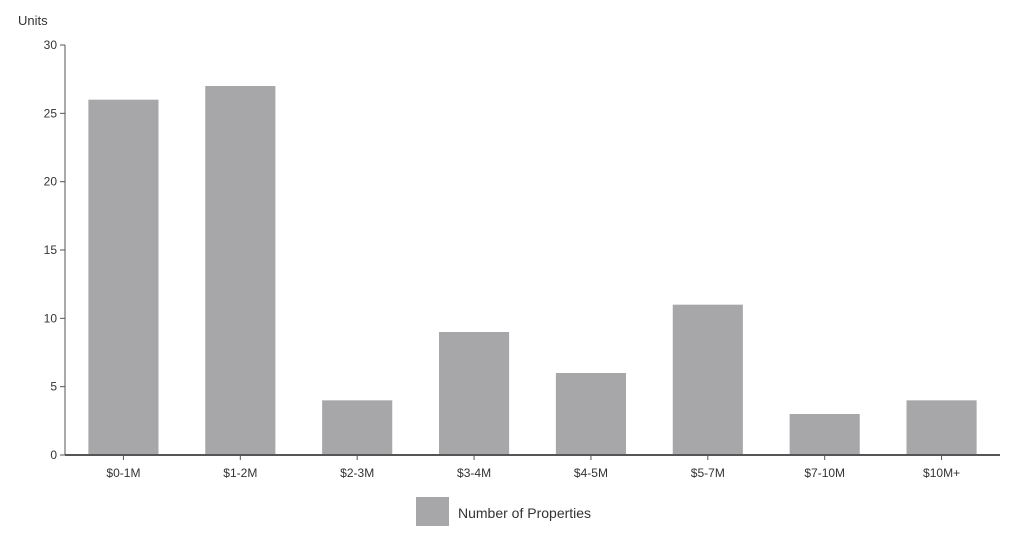 This screenshot has height=544, width=1019. What do you see at coordinates (51, 318) in the screenshot?
I see `y-tick-label: 10` at bounding box center [51, 318].